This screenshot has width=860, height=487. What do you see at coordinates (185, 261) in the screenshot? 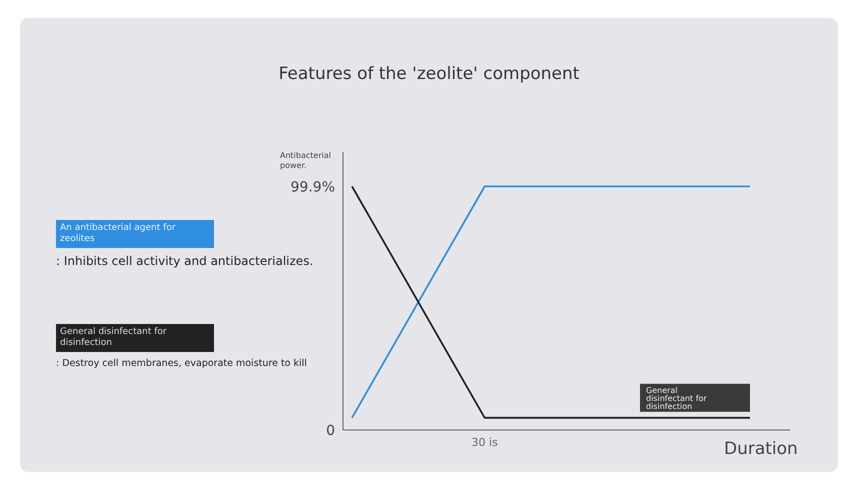
I see `text: : Inhibits cell activity and antibacterializes.` at bounding box center [185, 261].